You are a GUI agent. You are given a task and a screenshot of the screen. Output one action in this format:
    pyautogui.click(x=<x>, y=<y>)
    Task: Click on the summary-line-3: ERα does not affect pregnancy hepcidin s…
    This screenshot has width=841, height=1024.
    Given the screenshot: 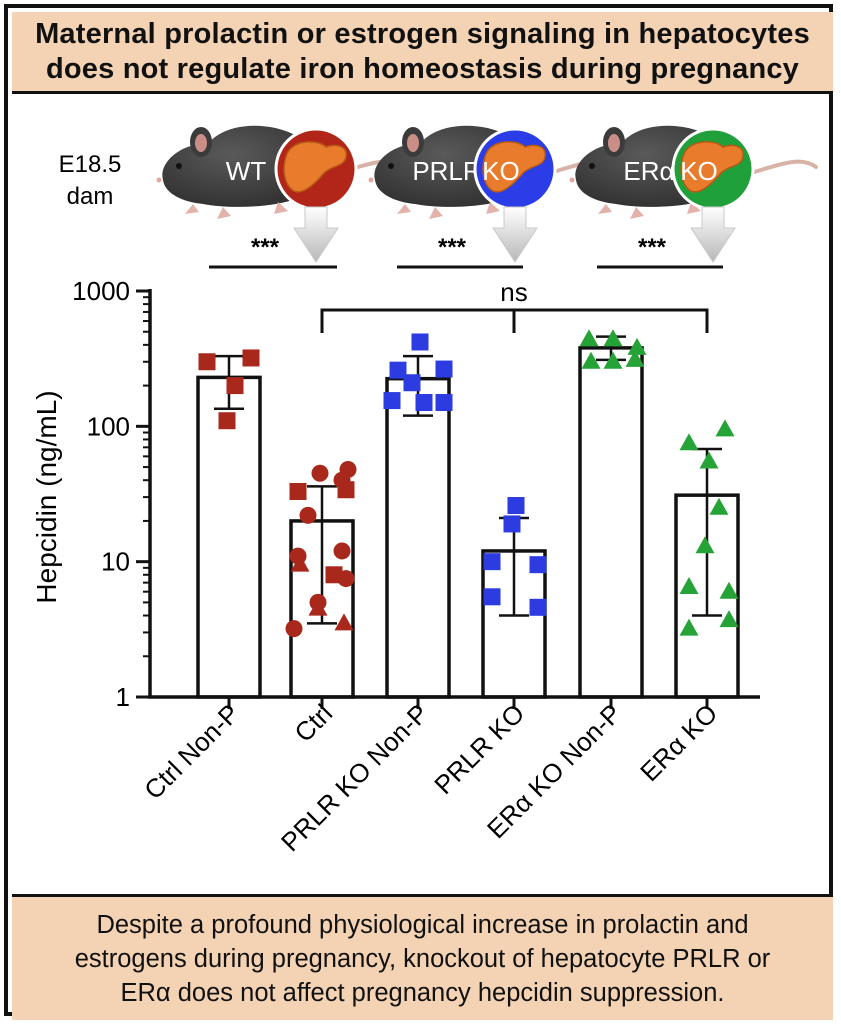 What is the action you would take?
    pyautogui.click(x=422, y=992)
    